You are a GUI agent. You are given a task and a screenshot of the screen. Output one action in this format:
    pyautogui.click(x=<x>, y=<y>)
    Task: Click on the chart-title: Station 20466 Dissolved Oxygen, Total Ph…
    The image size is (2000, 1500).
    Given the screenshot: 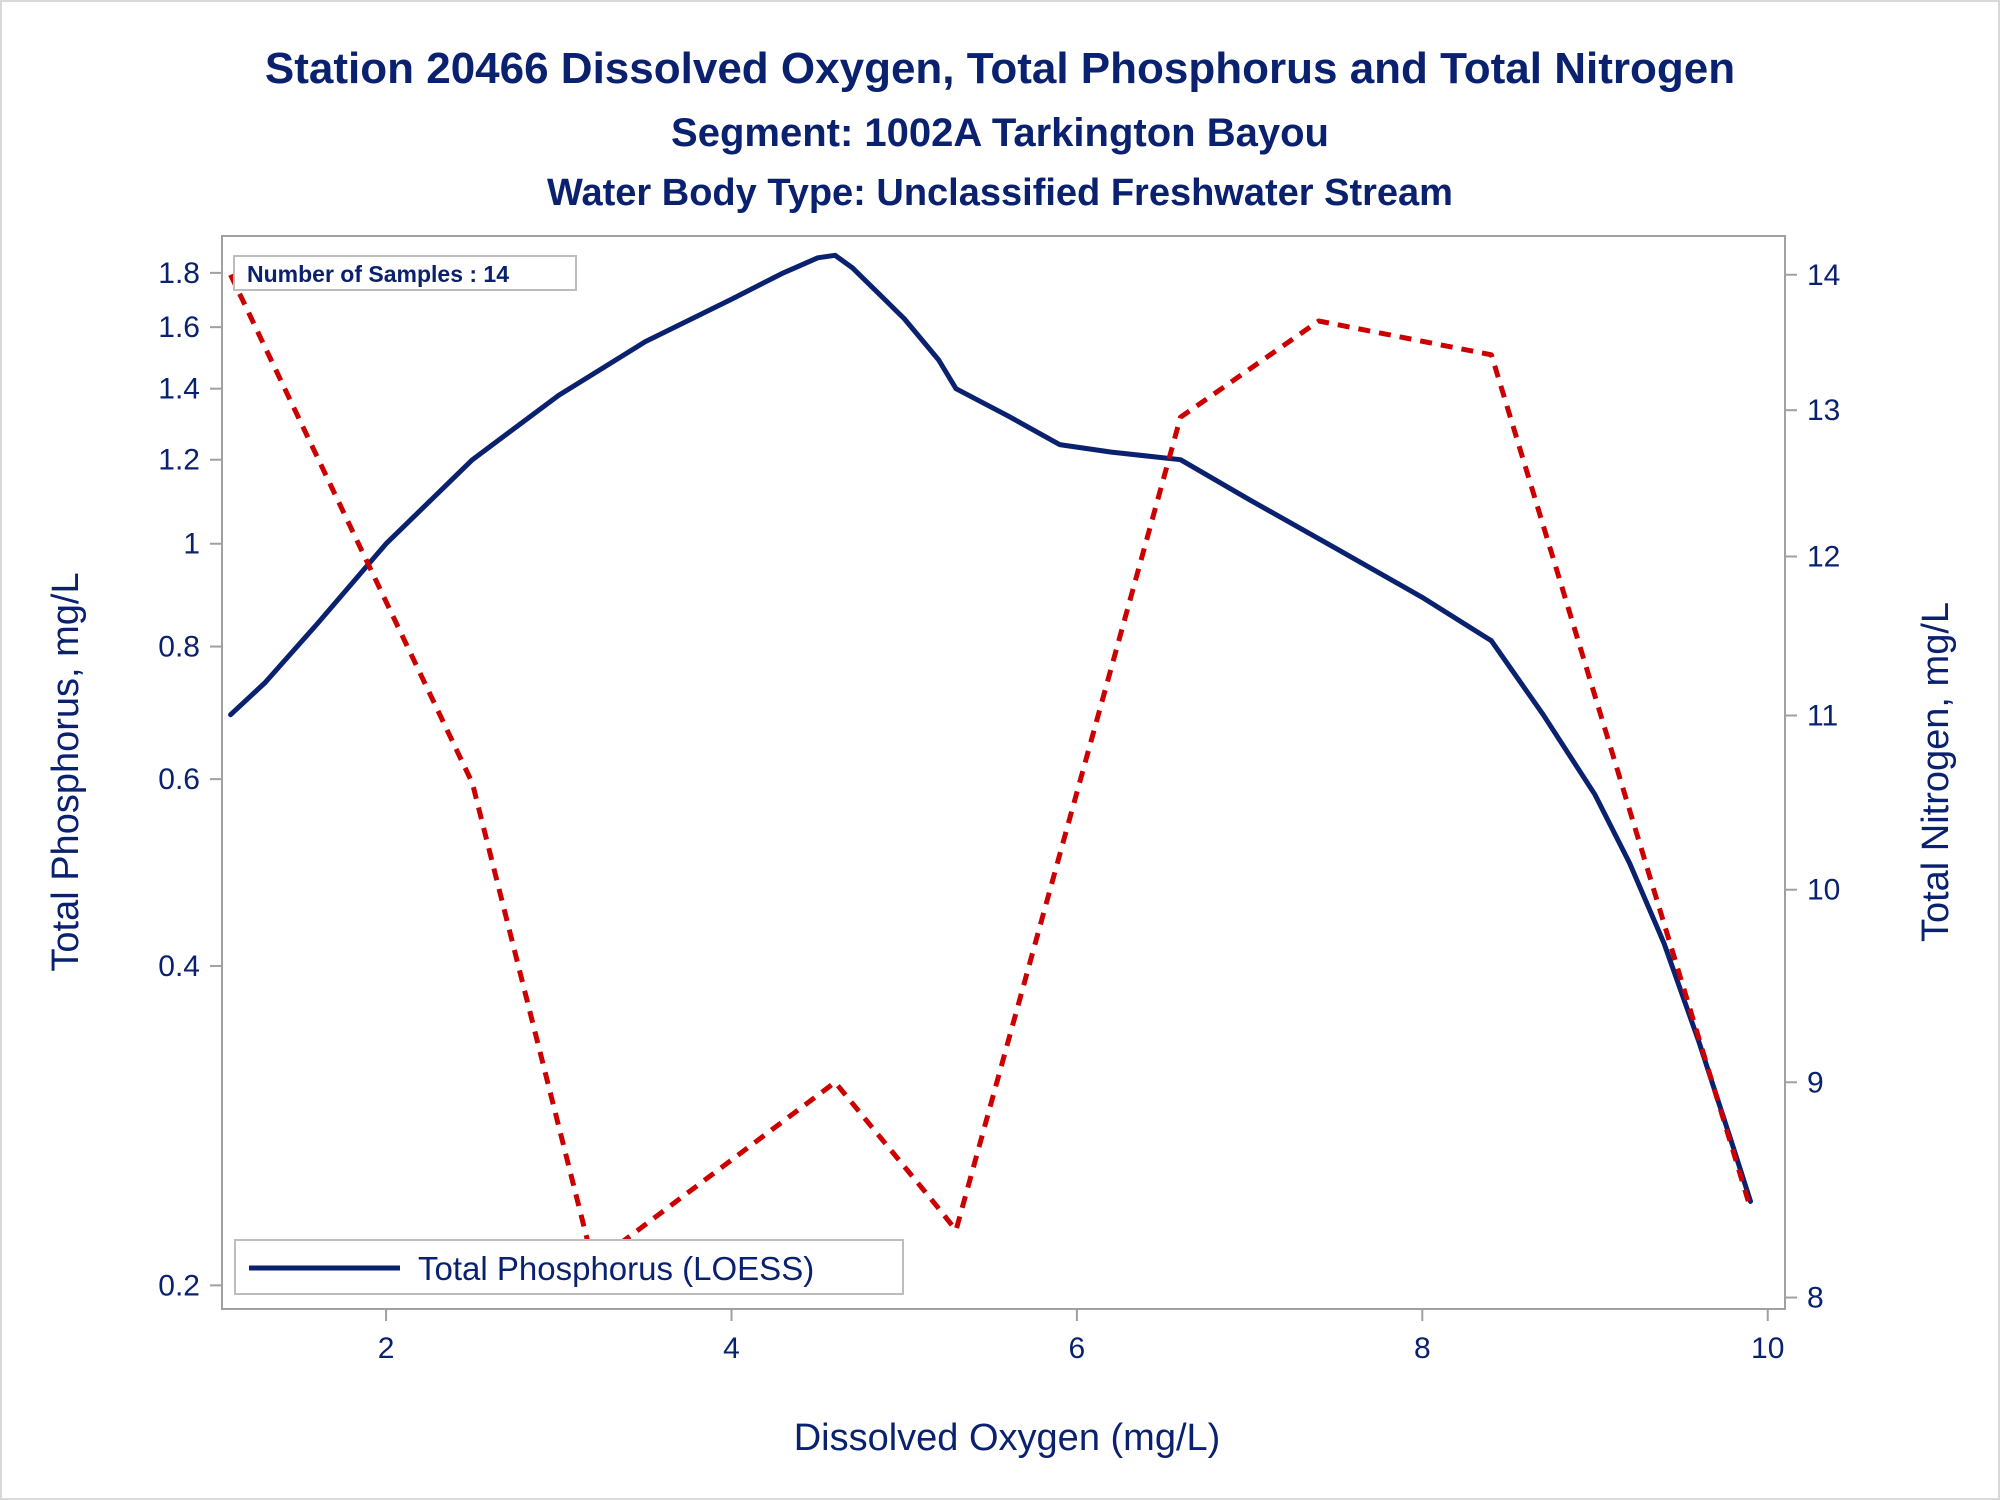 What is the action you would take?
    pyautogui.click(x=1000, y=68)
    